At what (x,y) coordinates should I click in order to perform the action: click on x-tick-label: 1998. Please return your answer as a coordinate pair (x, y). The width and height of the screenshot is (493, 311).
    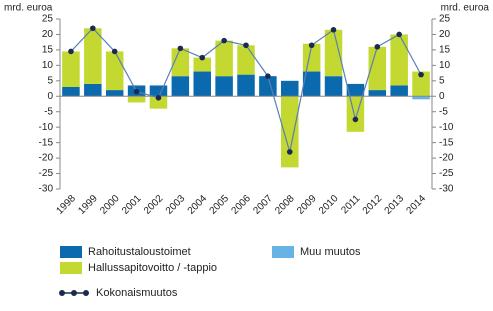
    Looking at the image, I should click on (66, 205).